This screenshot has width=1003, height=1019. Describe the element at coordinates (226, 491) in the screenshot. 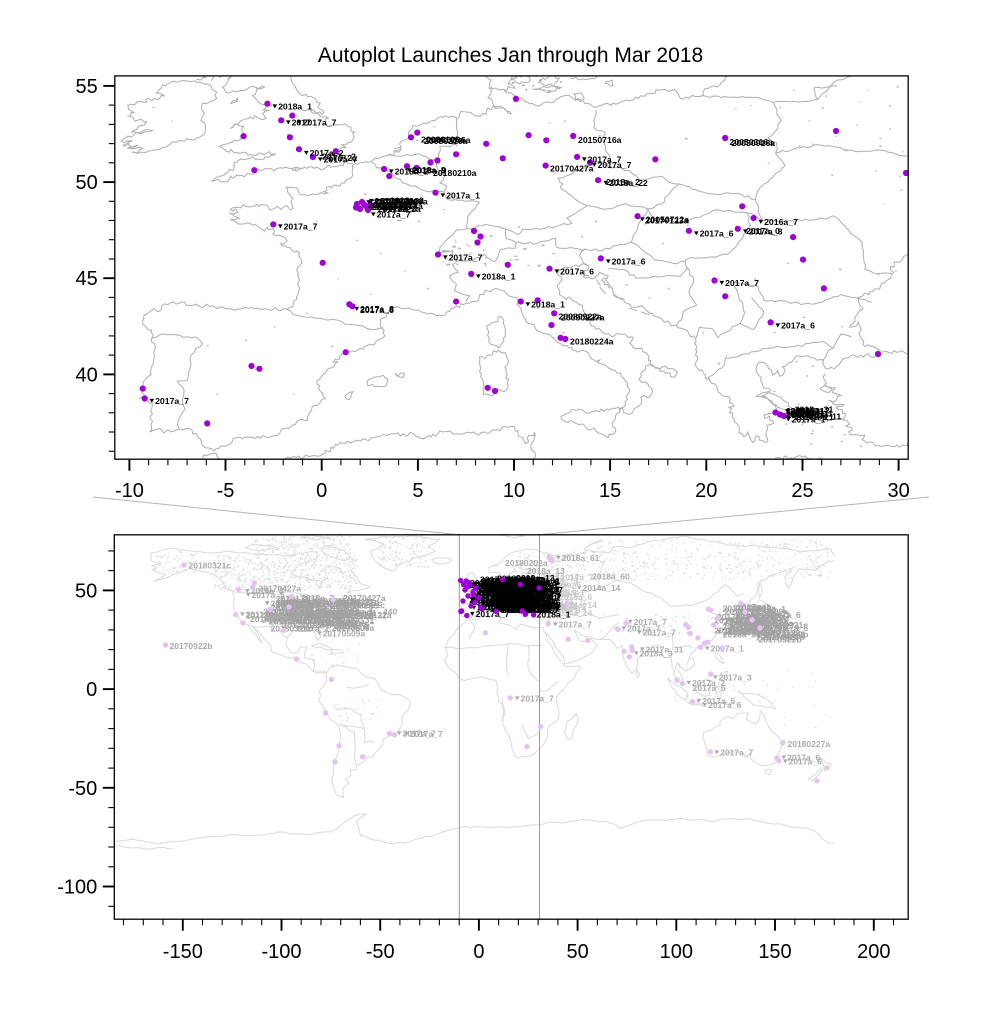

I see `svg-text: -5` at that location.